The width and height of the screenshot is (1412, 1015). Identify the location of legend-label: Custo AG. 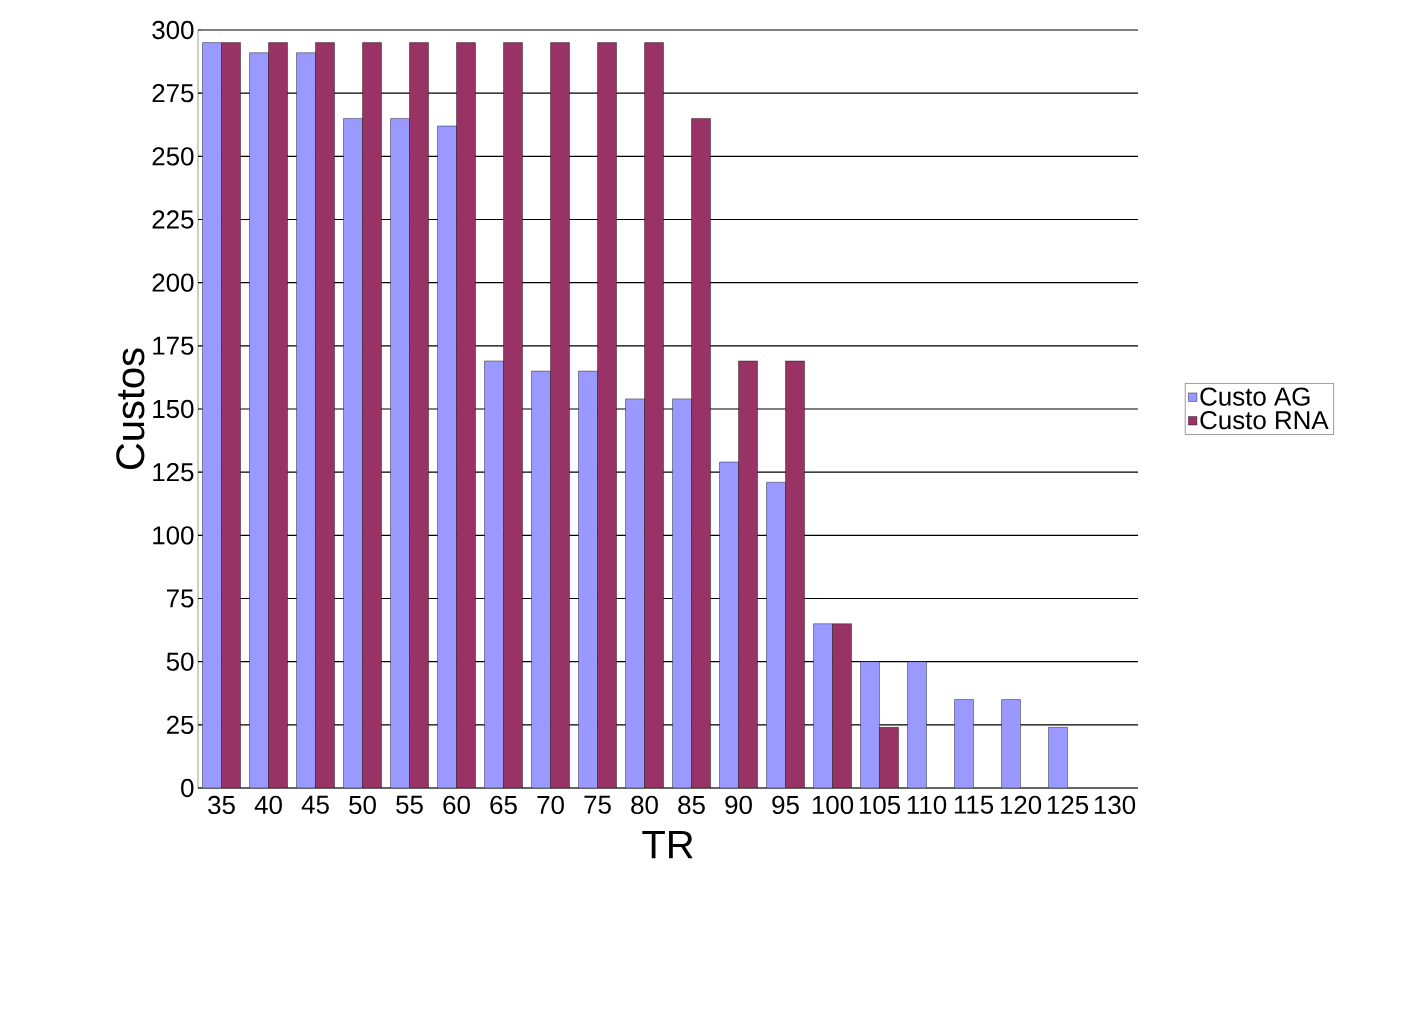
(1255, 396).